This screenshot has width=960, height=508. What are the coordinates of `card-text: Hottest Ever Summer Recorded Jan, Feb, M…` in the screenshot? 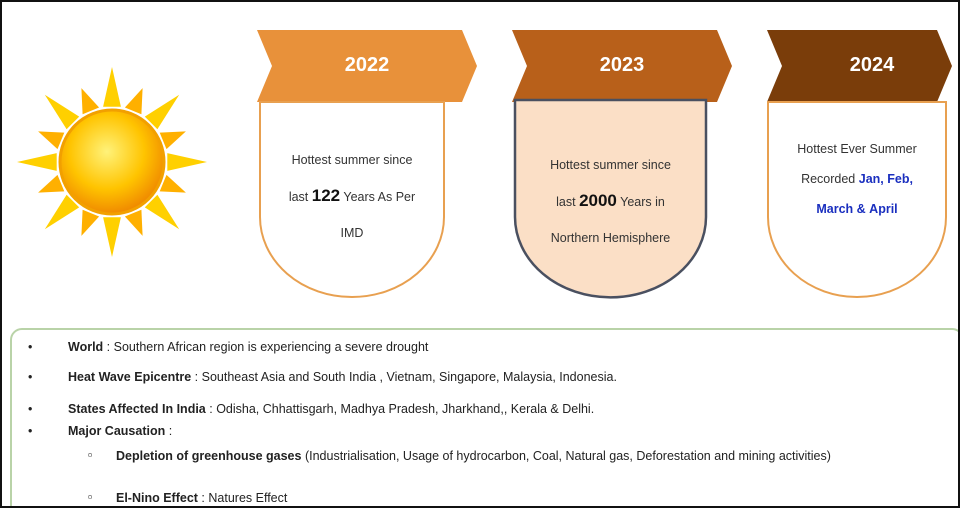 It's located at (857, 179).